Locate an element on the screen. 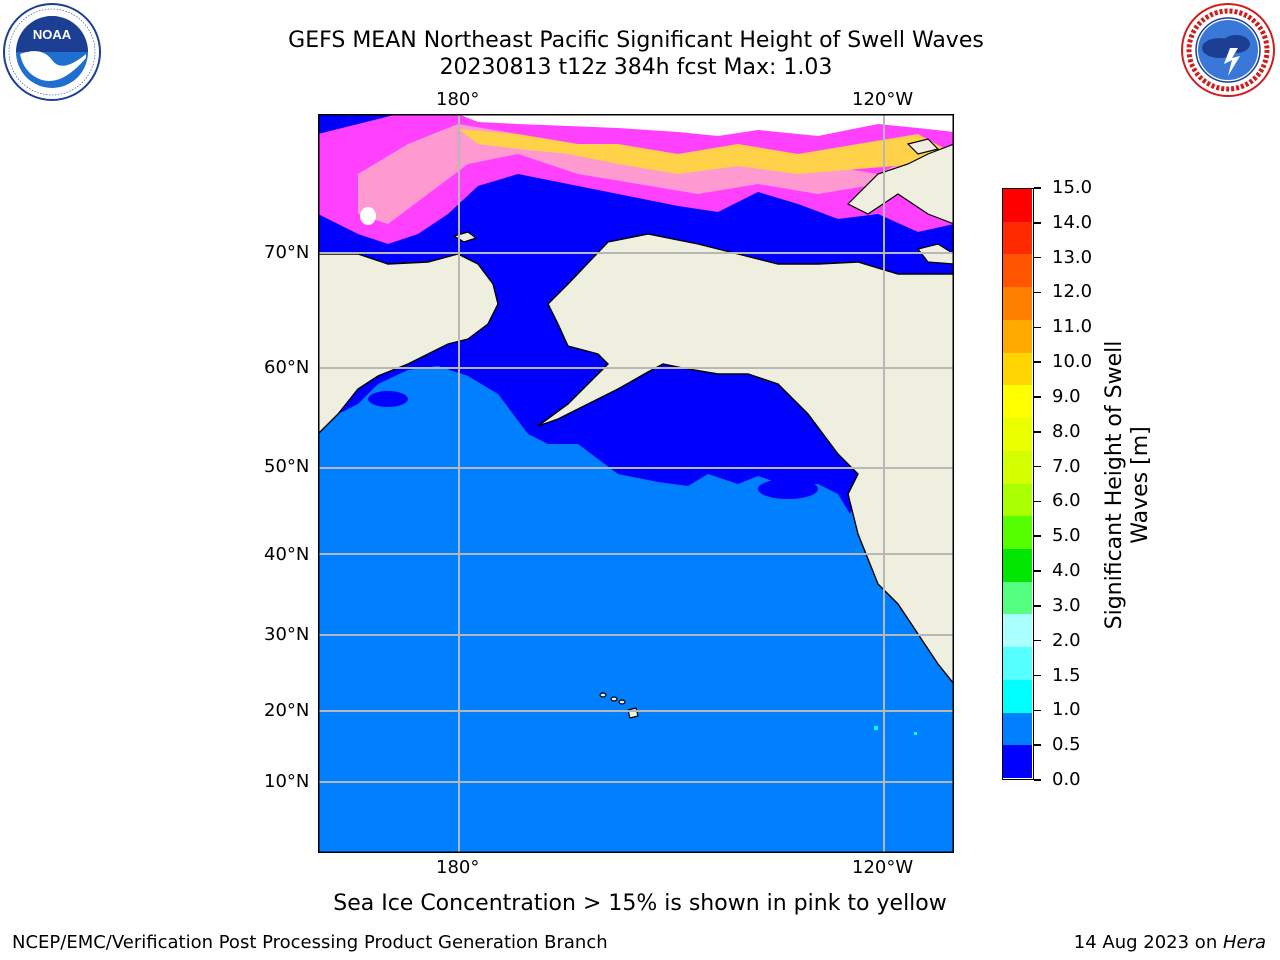 This screenshot has width=1280, height=960. lat-label: 50°N is located at coordinates (287, 466).